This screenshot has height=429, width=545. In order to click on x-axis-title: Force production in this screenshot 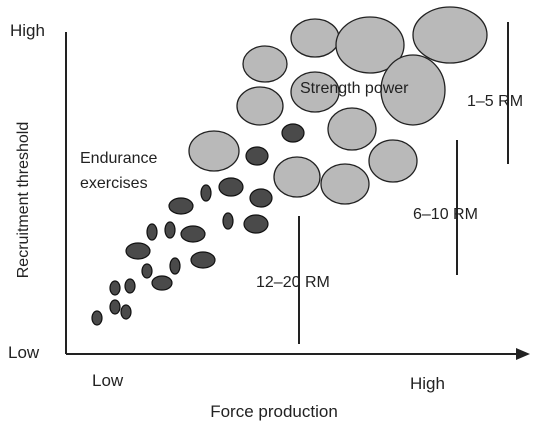, I will do `click(274, 411)`.